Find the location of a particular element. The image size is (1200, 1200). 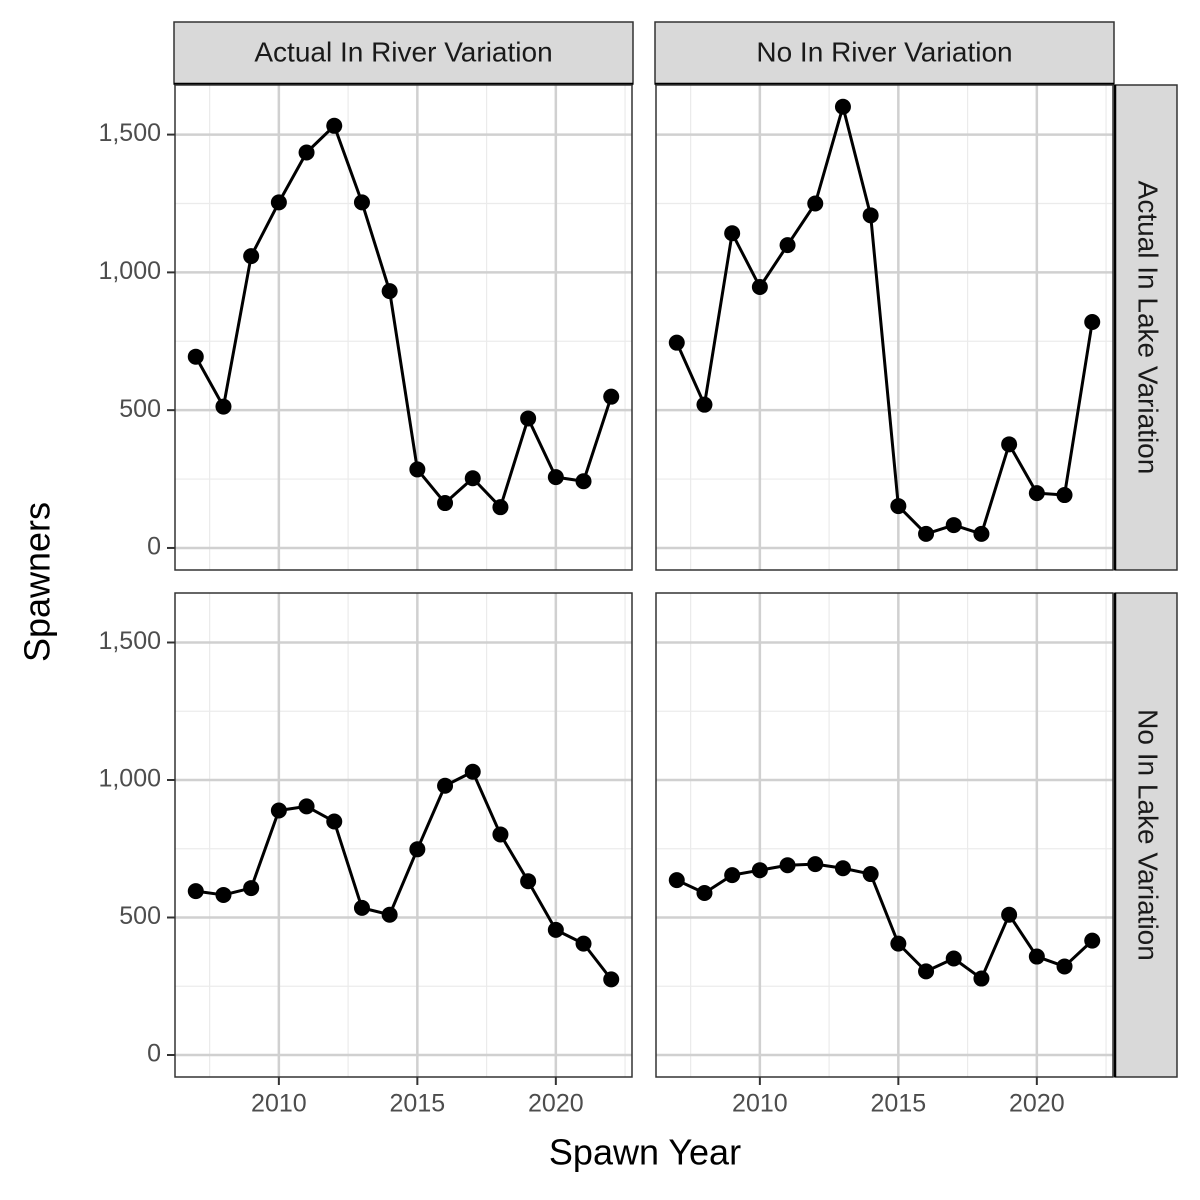

y-axis-title: Spawners is located at coordinates (37, 582).